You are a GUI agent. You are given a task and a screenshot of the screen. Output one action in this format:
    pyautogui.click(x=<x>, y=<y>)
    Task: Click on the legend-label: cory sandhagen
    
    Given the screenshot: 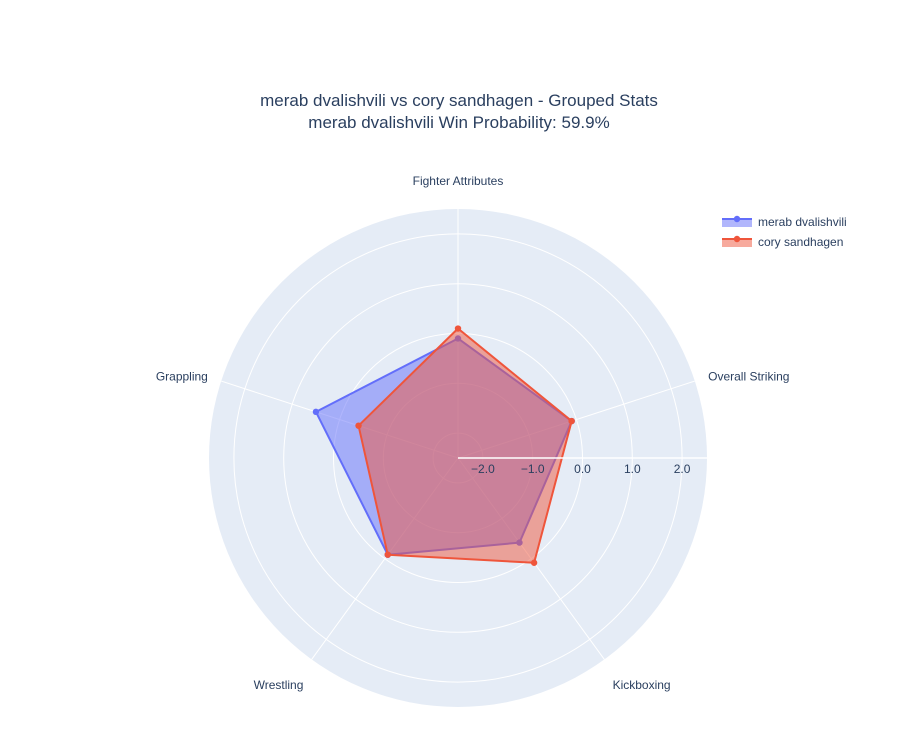 What is the action you would take?
    pyautogui.click(x=800, y=242)
    